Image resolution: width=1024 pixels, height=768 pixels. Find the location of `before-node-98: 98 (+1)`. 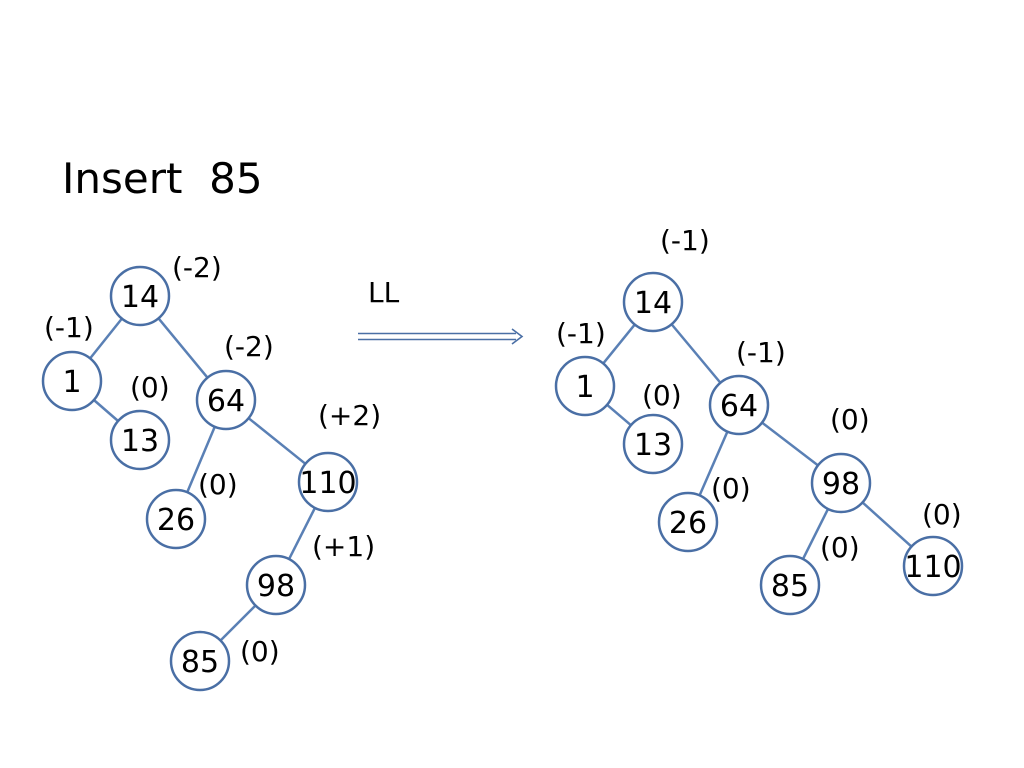

before-node-98: 98 (+1) is located at coordinates (310, 573).